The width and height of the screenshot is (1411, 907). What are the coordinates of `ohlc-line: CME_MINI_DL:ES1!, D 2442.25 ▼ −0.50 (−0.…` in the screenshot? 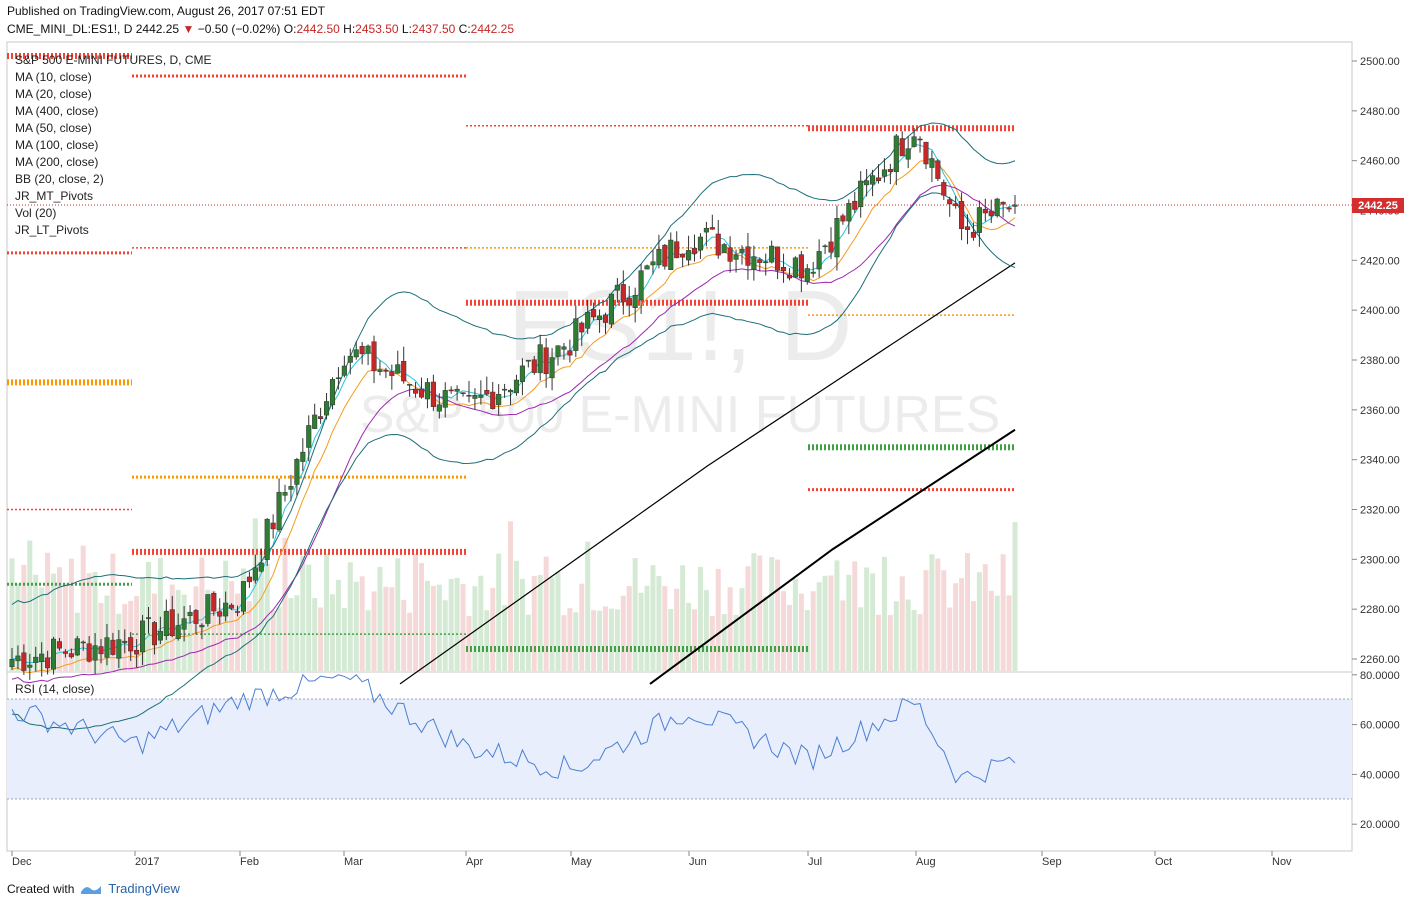 It's located at (260, 29).